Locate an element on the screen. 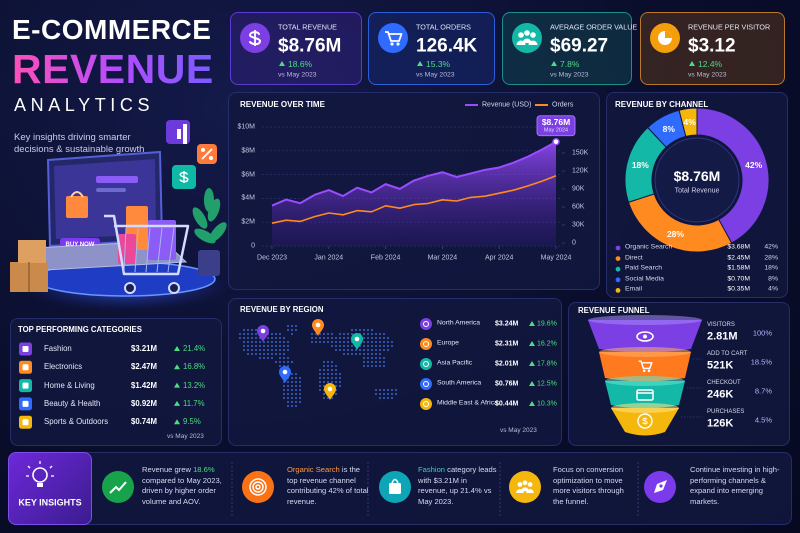  funnel-value: 246K is located at coordinates (720, 394).